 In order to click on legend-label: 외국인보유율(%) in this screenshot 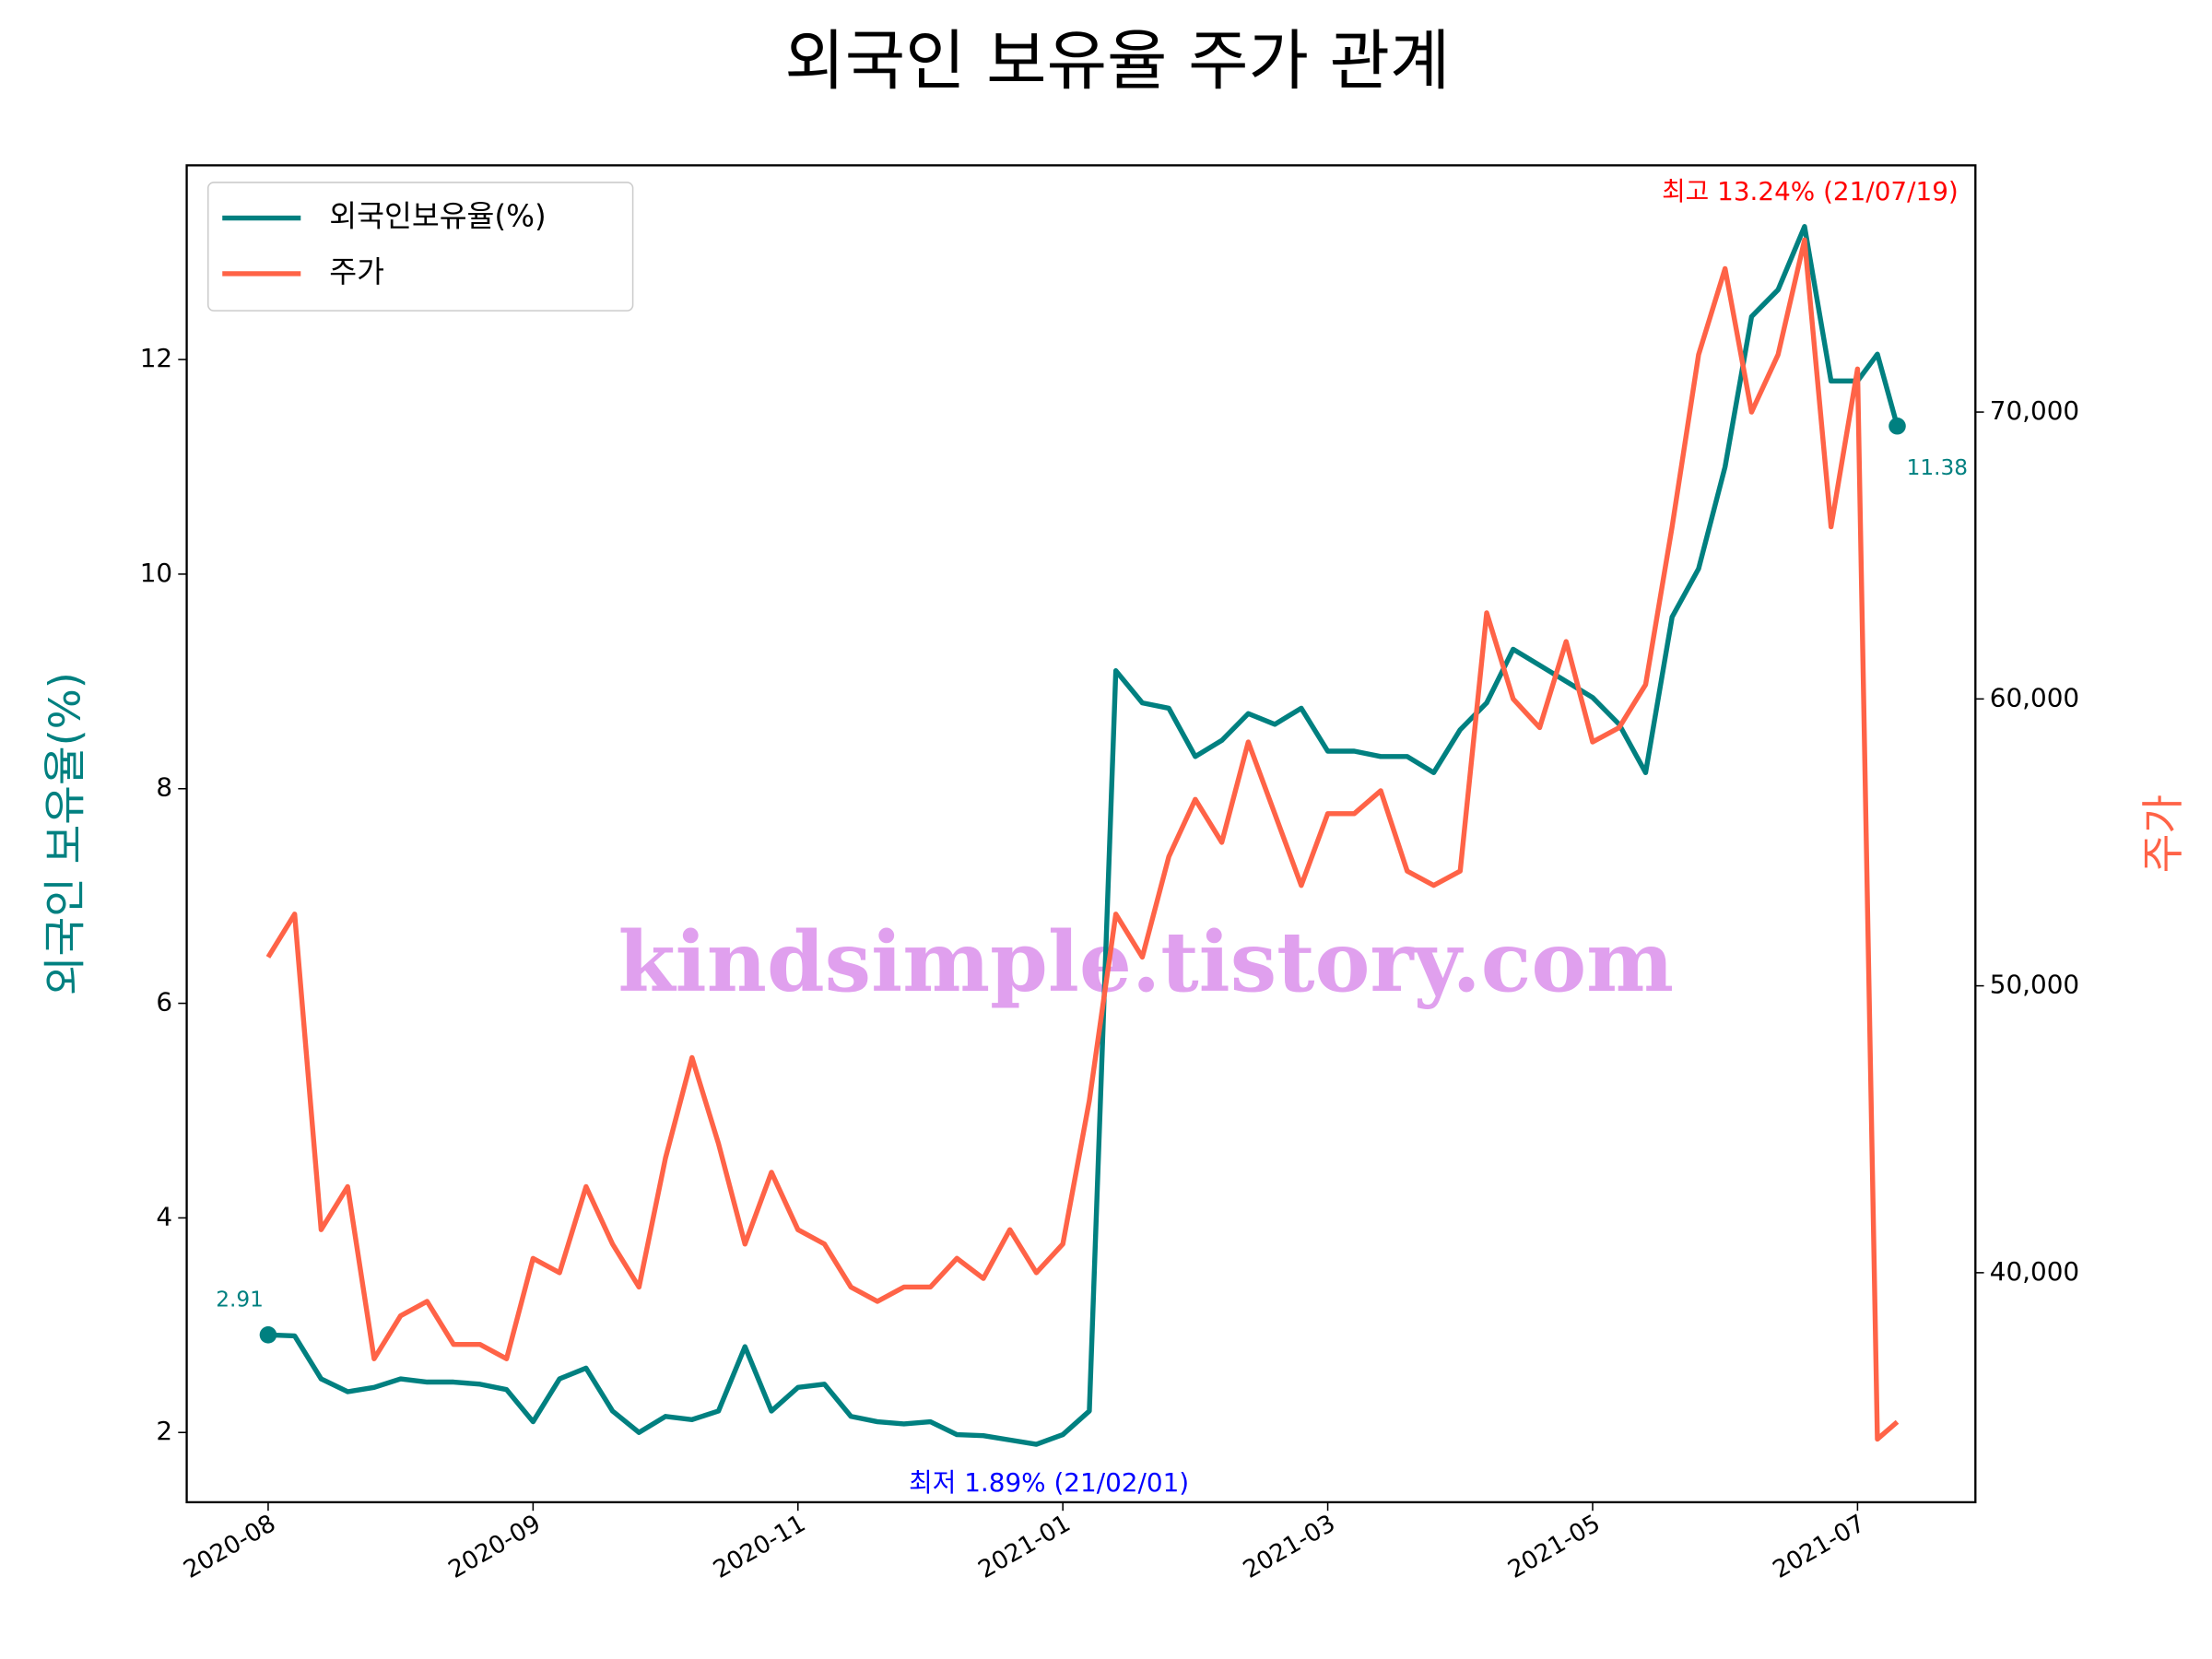, I will do `click(437, 216)`.